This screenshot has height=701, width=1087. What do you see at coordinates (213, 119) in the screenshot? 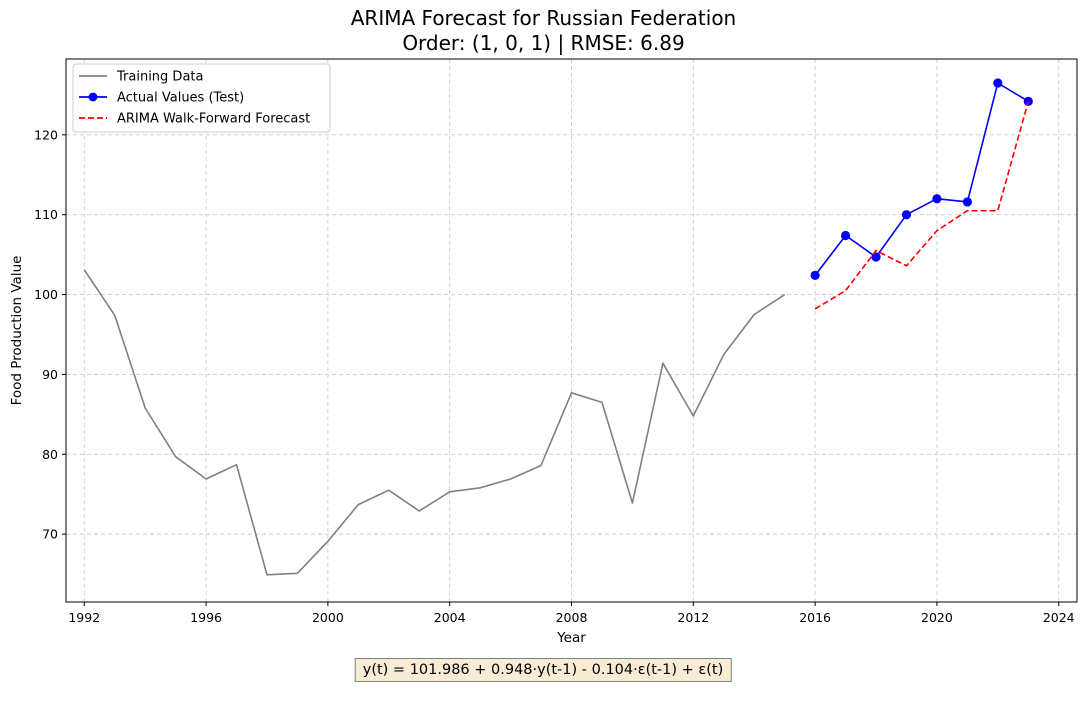
I see `legend-label-2: ARIMA Walk-Forward Forecast` at bounding box center [213, 119].